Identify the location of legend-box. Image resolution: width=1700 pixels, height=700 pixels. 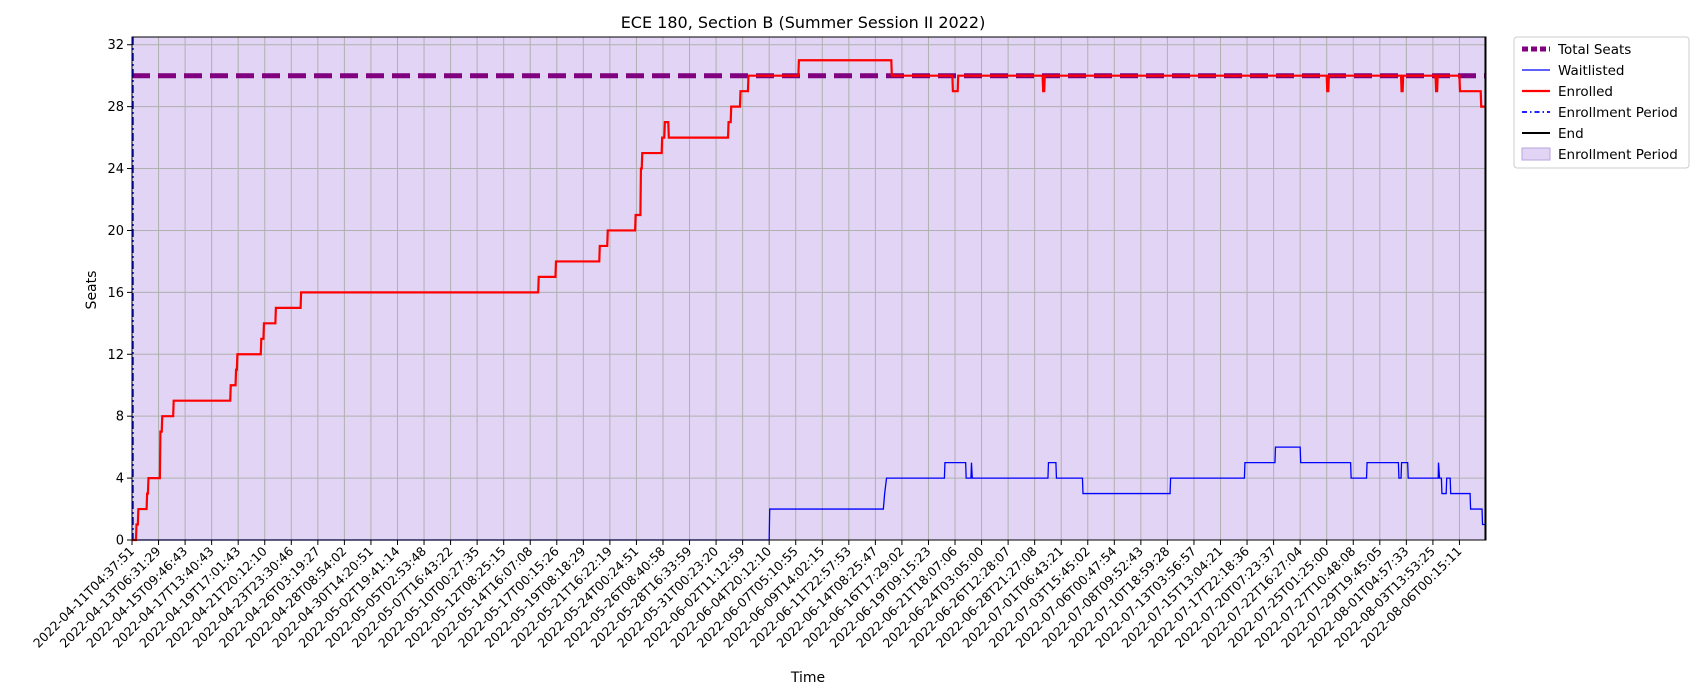
(1601, 102).